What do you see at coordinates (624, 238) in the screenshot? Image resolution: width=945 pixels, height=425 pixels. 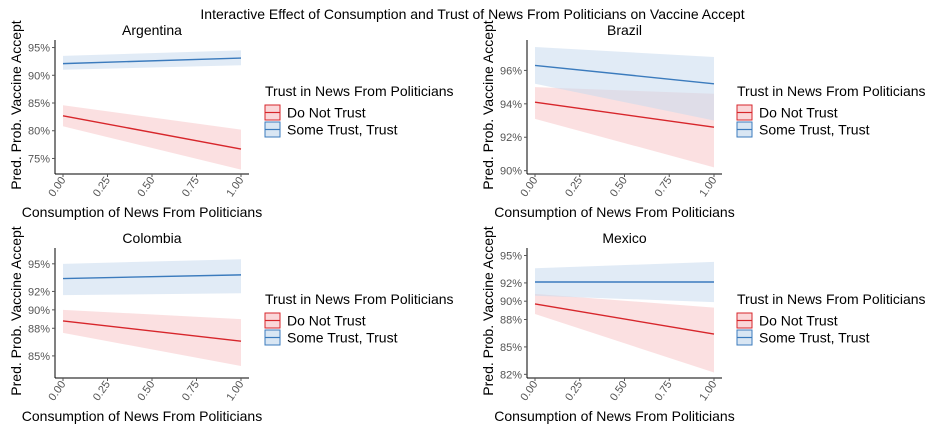 I see `panel-title: Mexico` at bounding box center [624, 238].